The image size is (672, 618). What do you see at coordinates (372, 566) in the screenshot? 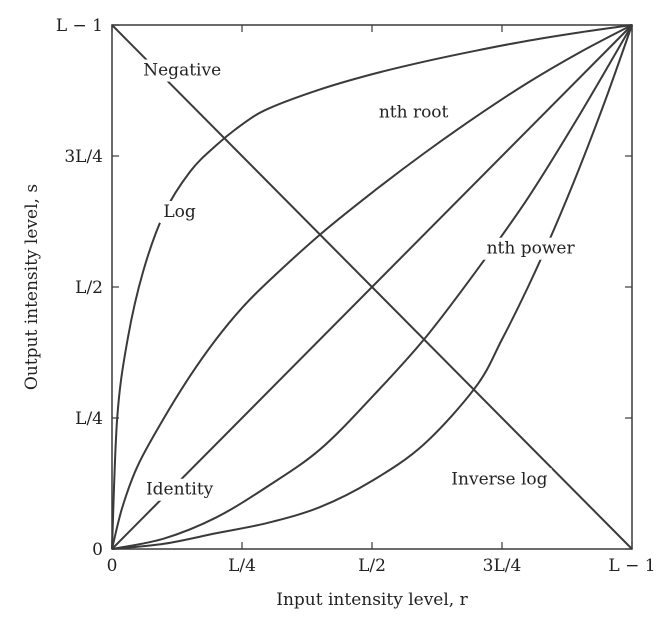
I see `x-tick-label: L/2` at bounding box center [372, 566].